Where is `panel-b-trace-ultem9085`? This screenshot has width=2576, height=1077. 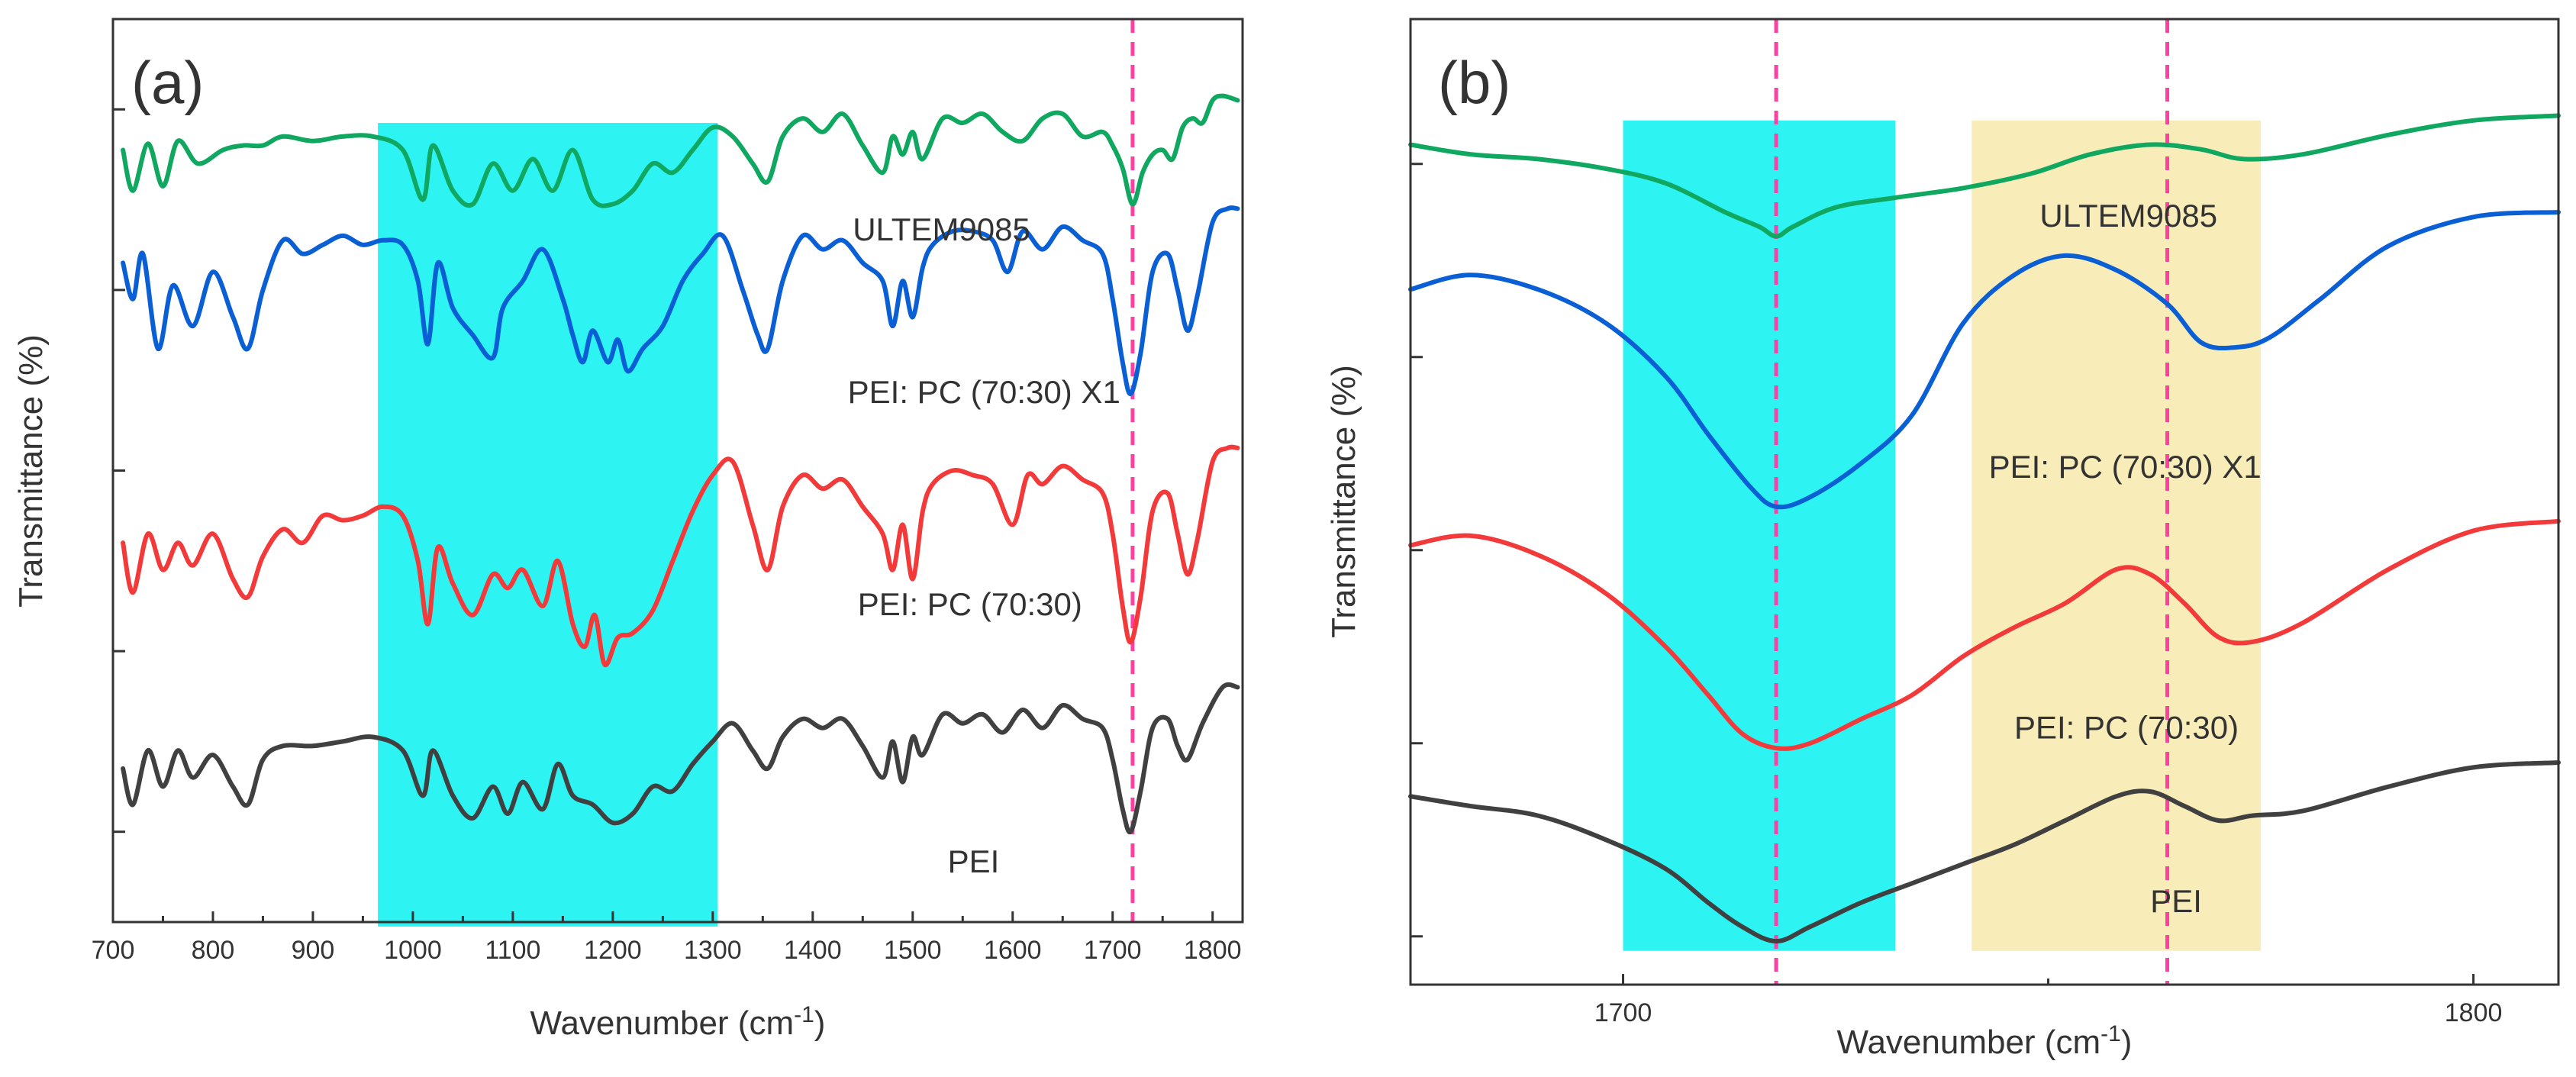 panel-b-trace-ultem9085 is located at coordinates (1985, 176).